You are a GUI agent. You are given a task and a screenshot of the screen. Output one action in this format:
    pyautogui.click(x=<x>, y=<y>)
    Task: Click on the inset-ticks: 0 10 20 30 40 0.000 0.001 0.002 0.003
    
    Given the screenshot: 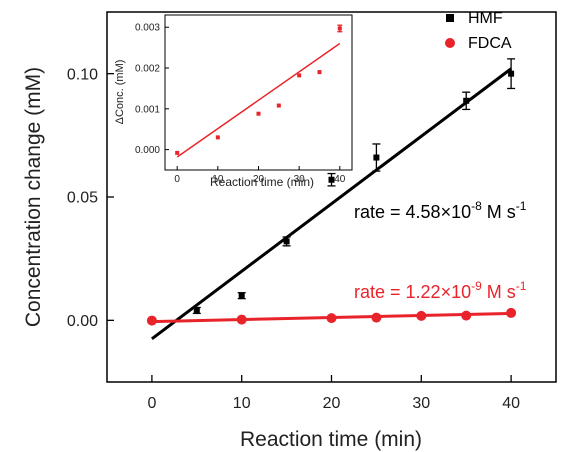 What is the action you would take?
    pyautogui.click(x=240, y=104)
    